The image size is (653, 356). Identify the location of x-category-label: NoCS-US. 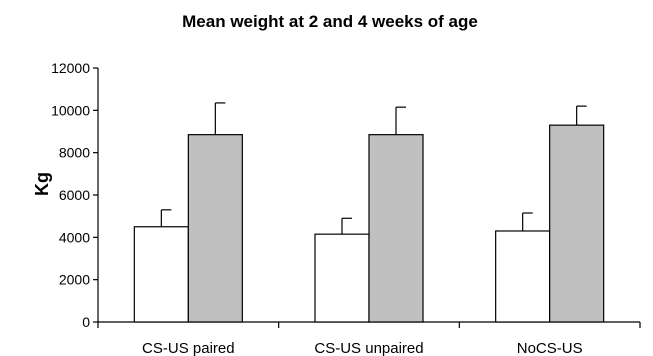
(550, 348).